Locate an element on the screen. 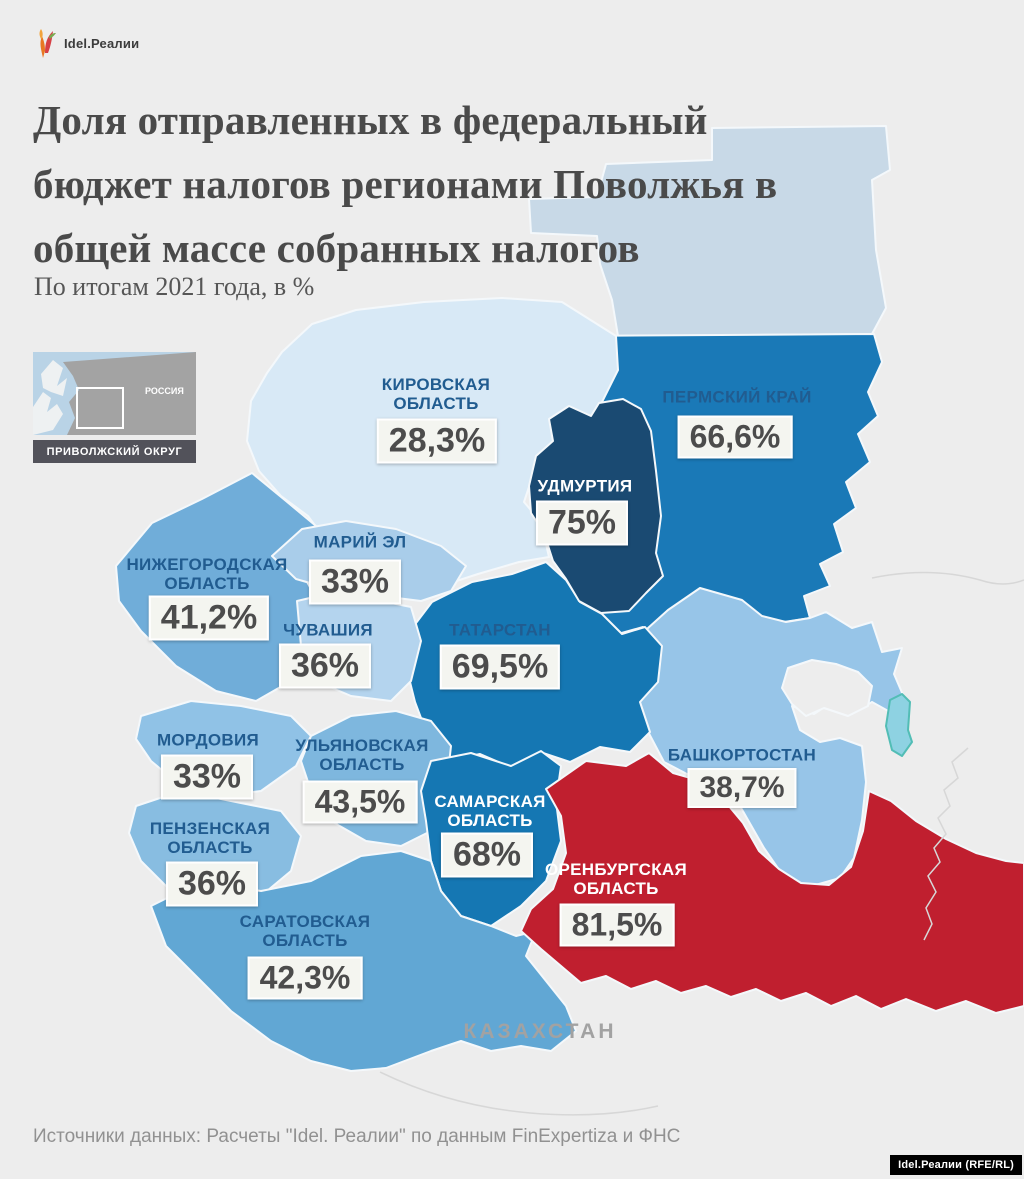 This screenshot has height=1179, width=1024. region-name-mariel: МАРИЙ ЭЛ is located at coordinates (360, 542).